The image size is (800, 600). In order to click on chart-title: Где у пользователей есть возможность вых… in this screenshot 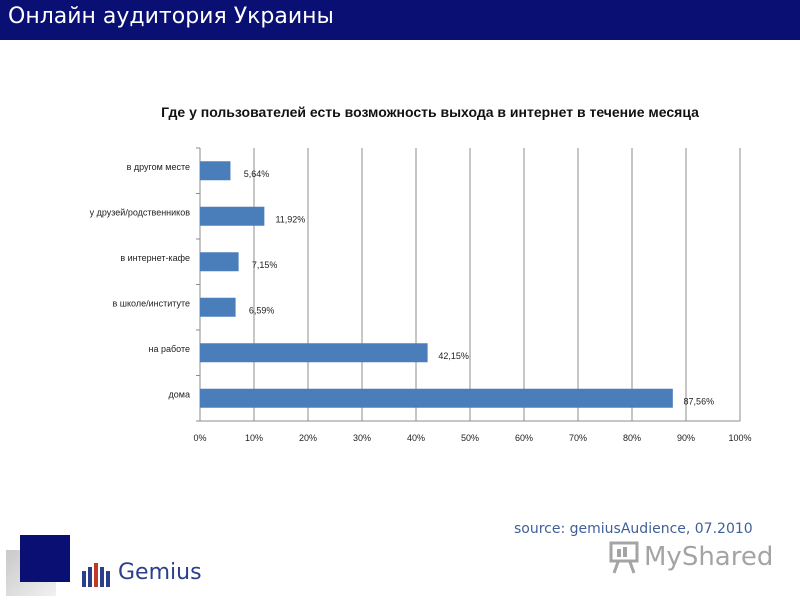, I will do `click(430, 112)`.